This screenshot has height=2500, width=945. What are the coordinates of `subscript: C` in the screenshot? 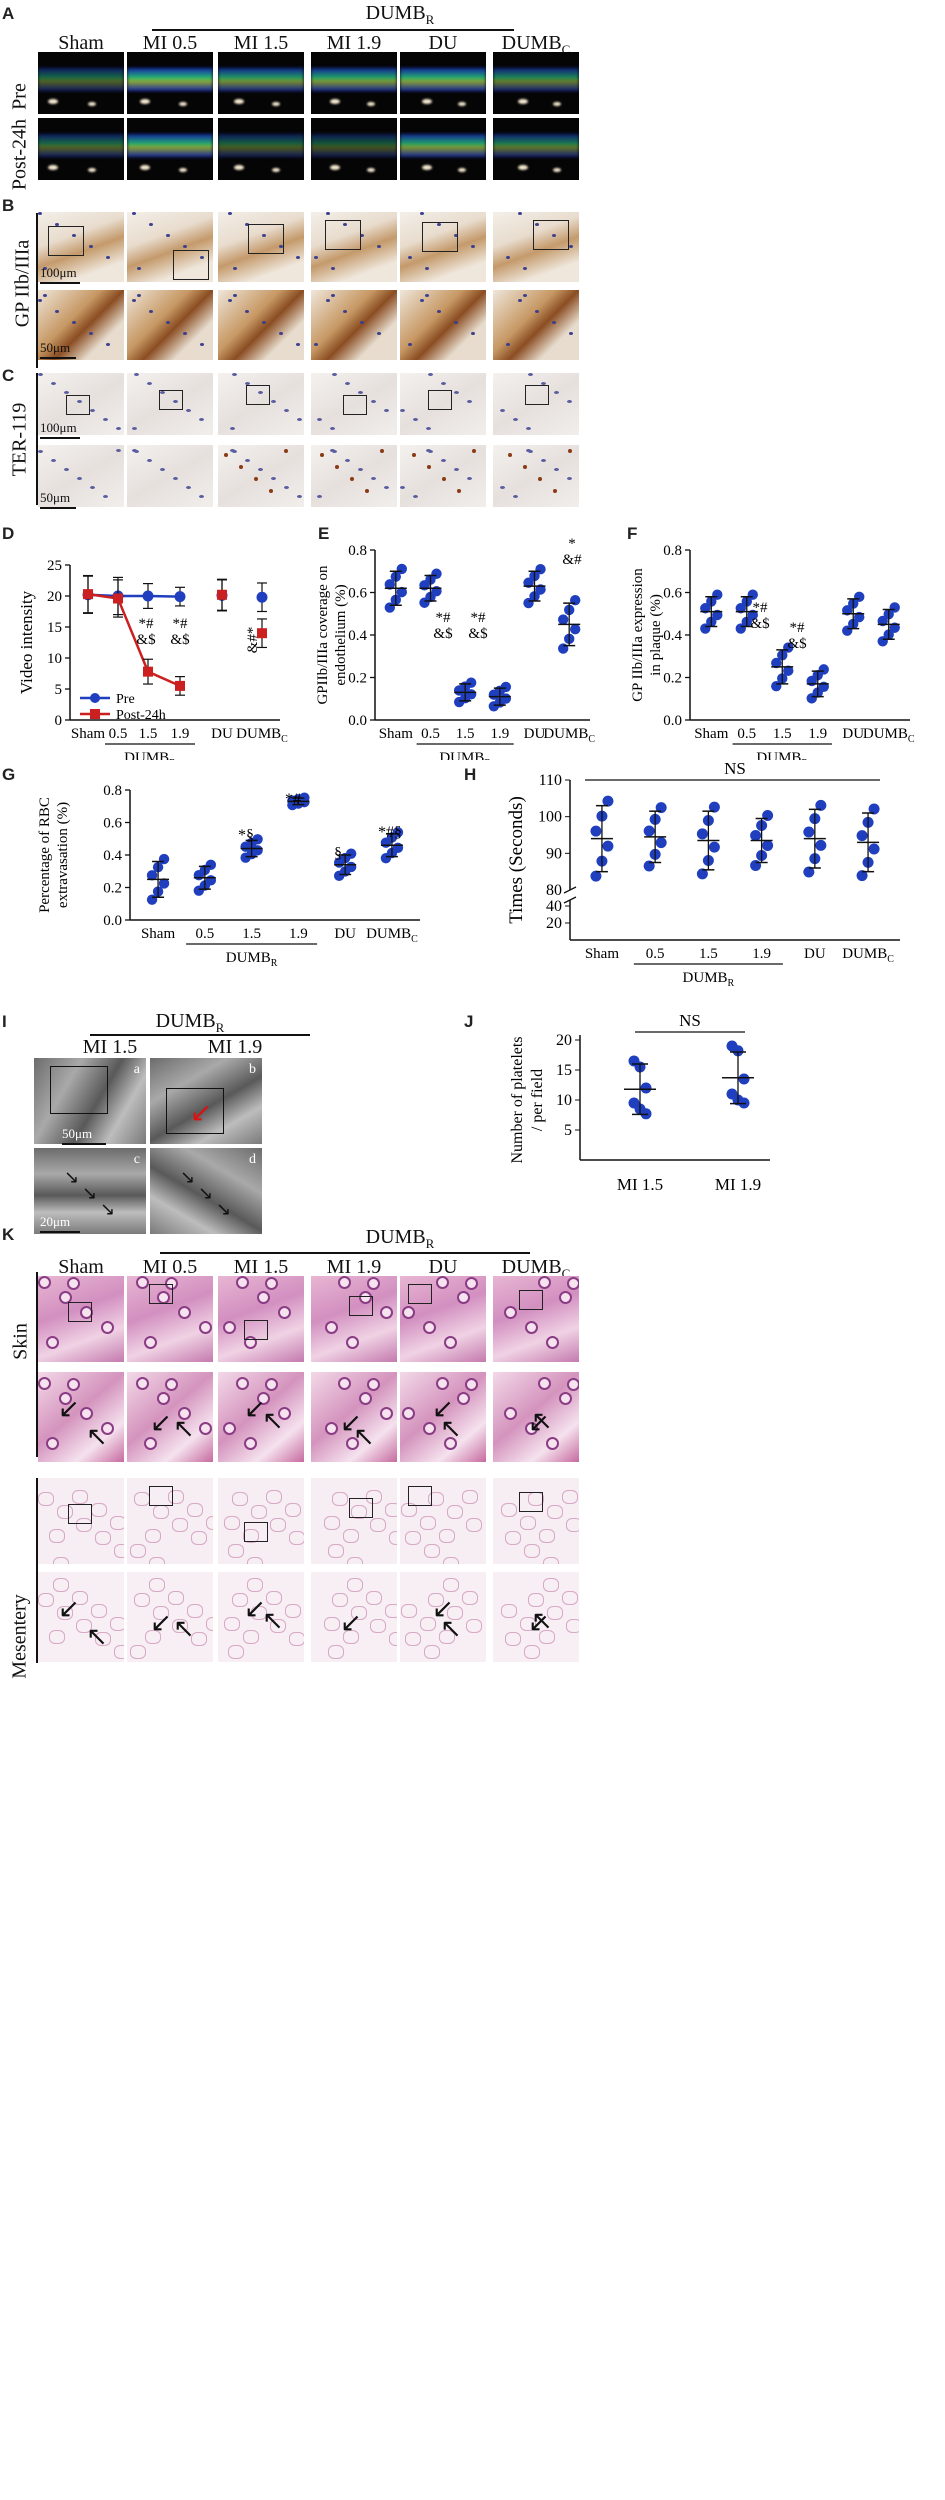 It's located at (414, 939).